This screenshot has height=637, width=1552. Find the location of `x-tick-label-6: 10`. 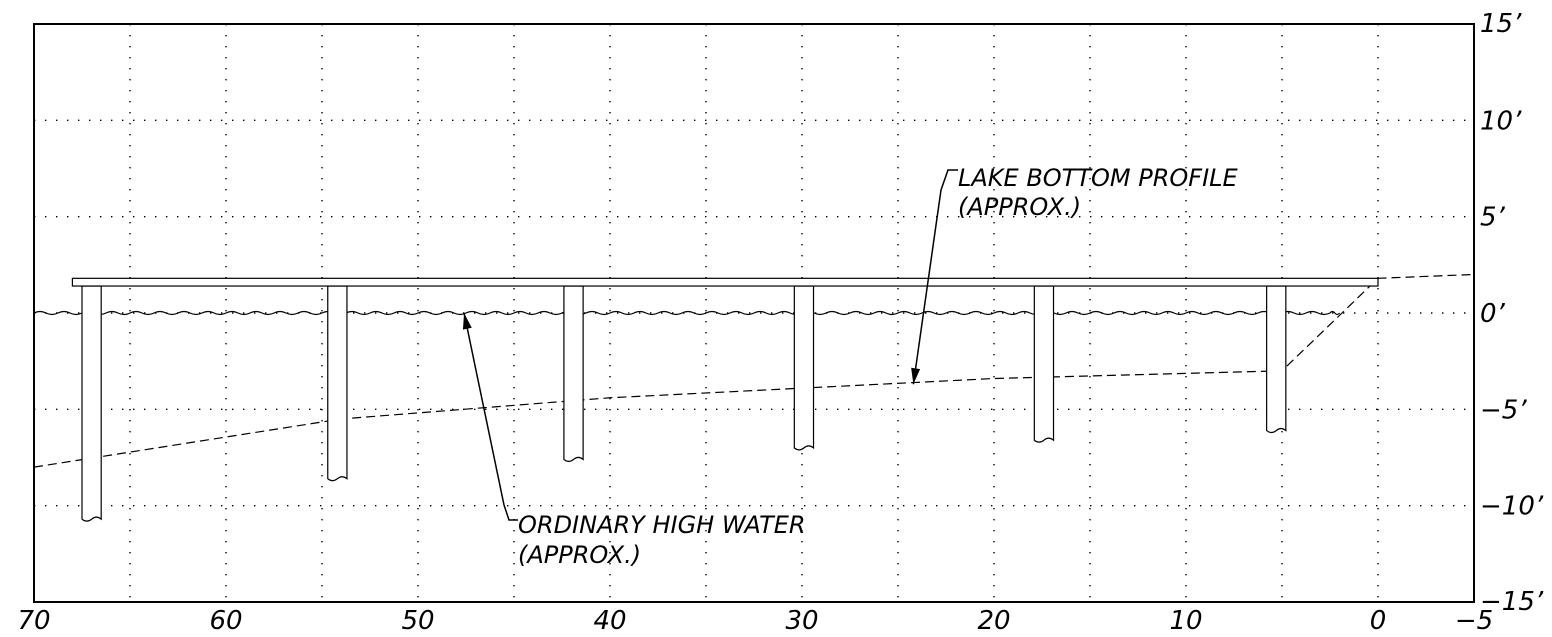

x-tick-label-6: 10 is located at coordinates (1185, 621).